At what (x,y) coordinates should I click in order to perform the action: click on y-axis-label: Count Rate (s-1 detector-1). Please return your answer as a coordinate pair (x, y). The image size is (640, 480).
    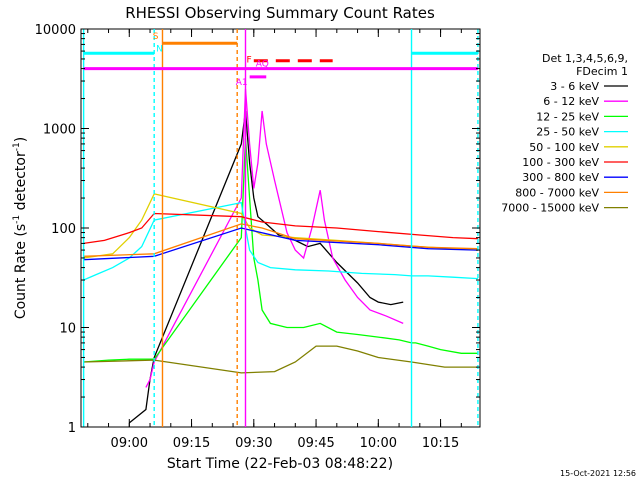
    Looking at the image, I should click on (20, 228).